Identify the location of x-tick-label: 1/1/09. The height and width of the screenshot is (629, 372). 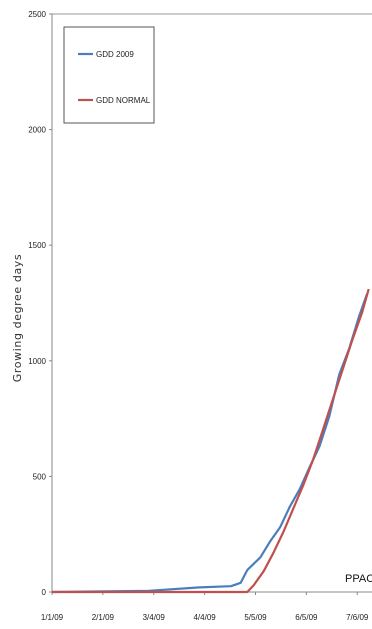
(52, 617).